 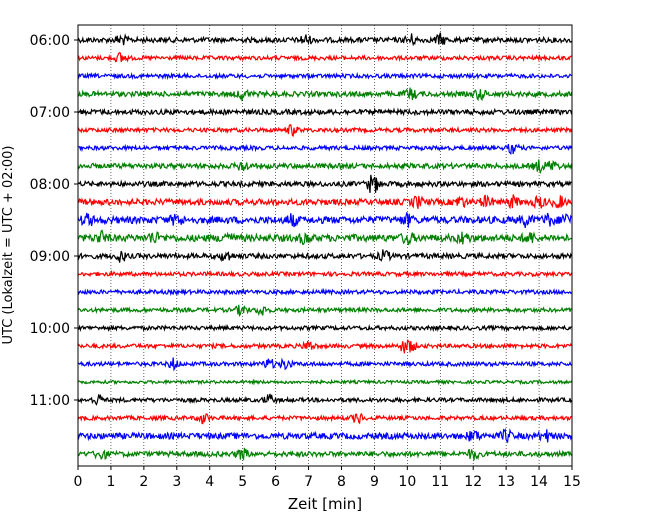 What do you see at coordinates (50, 401) in the screenshot?
I see `y-tick-label: 11:00` at bounding box center [50, 401].